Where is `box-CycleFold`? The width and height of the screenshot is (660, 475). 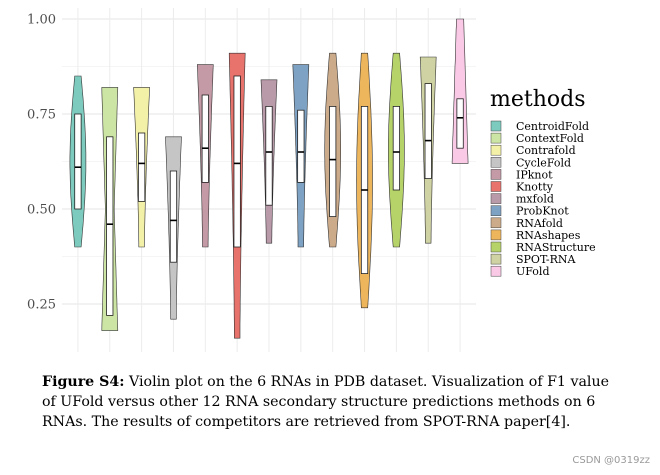 box-CycleFold is located at coordinates (173, 216).